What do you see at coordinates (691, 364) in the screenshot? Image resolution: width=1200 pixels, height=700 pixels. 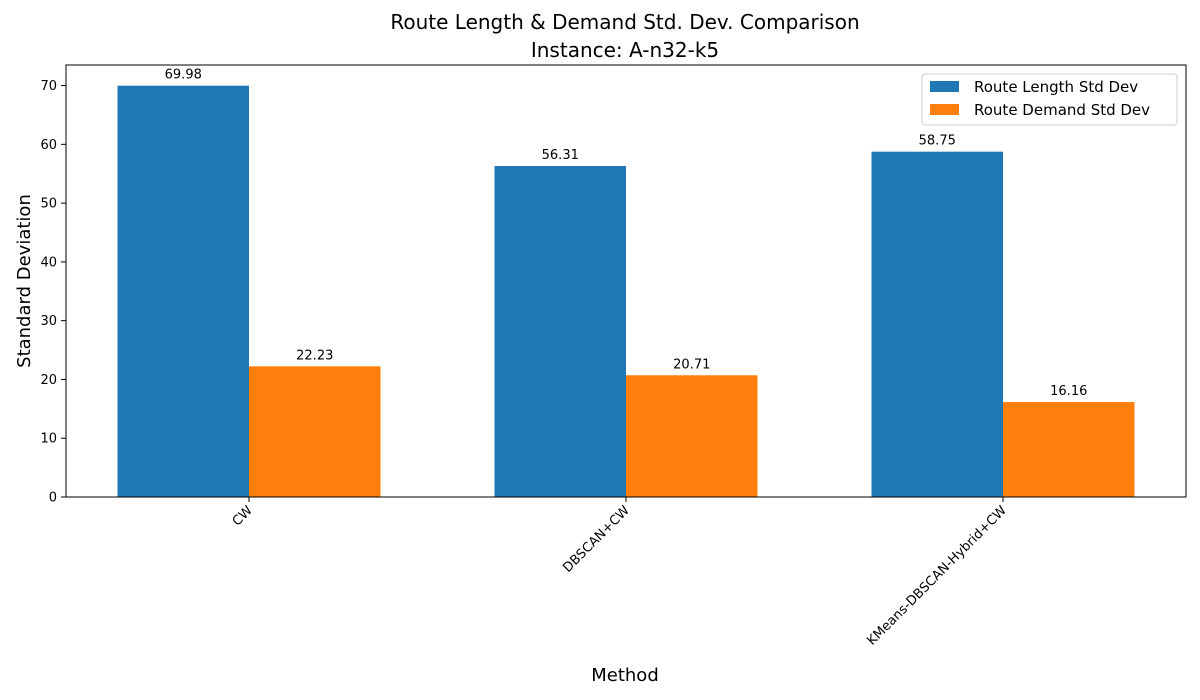 I see `data-label: 20.71` at bounding box center [691, 364].